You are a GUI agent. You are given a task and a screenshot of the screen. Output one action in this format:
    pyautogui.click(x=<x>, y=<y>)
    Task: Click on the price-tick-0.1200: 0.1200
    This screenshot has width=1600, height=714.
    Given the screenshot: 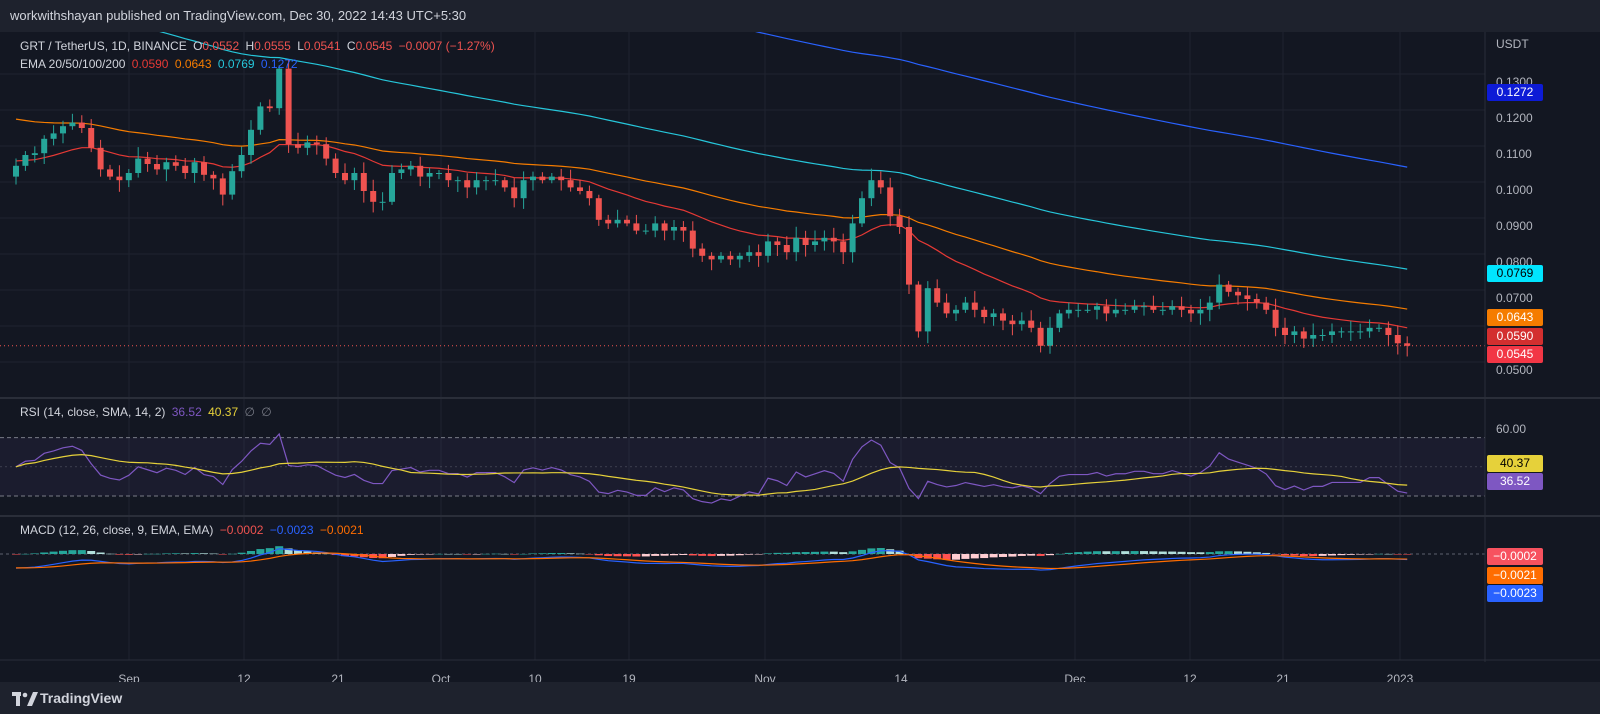 What is the action you would take?
    pyautogui.click(x=1514, y=118)
    